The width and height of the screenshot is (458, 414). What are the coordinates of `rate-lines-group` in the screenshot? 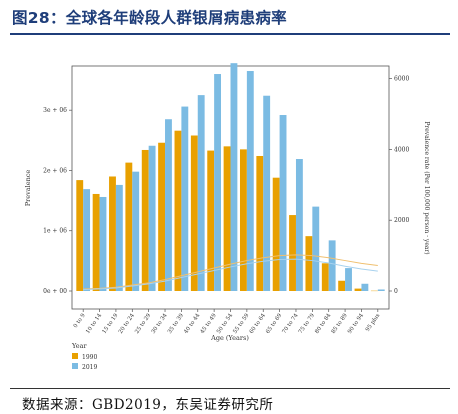 It's located at (230, 272).